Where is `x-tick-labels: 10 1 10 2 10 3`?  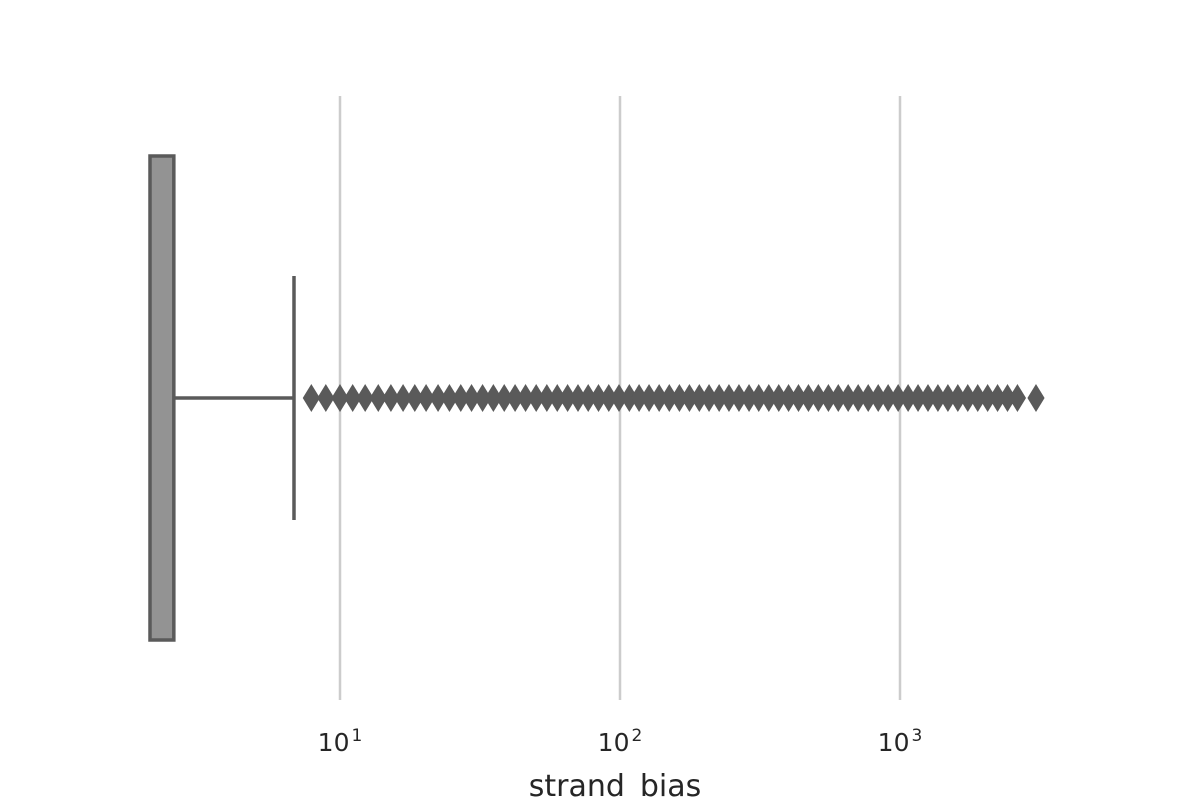
x-tick-labels: 10 1 10 2 10 3 is located at coordinates (620, 741).